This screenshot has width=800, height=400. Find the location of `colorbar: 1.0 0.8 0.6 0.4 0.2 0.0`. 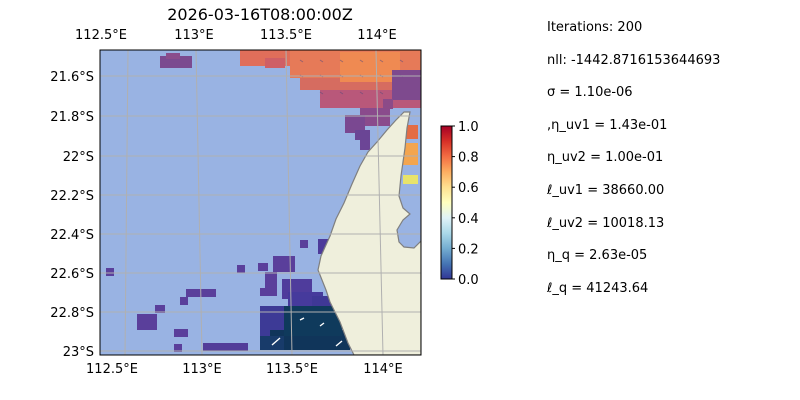

colorbar: 1.0 0.8 0.6 0.4 0.2 0.0 is located at coordinates (459, 204).